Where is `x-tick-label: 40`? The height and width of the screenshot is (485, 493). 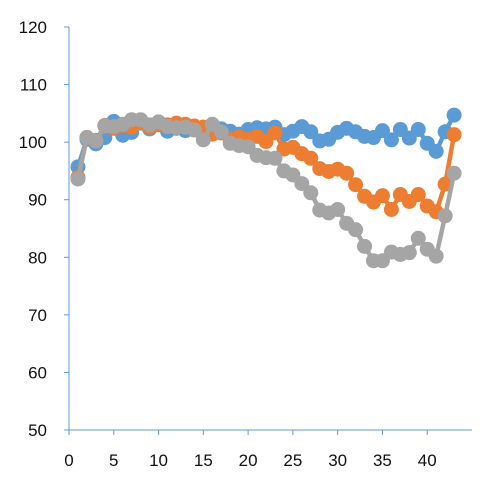
x-tick-label: 40 is located at coordinates (427, 460).